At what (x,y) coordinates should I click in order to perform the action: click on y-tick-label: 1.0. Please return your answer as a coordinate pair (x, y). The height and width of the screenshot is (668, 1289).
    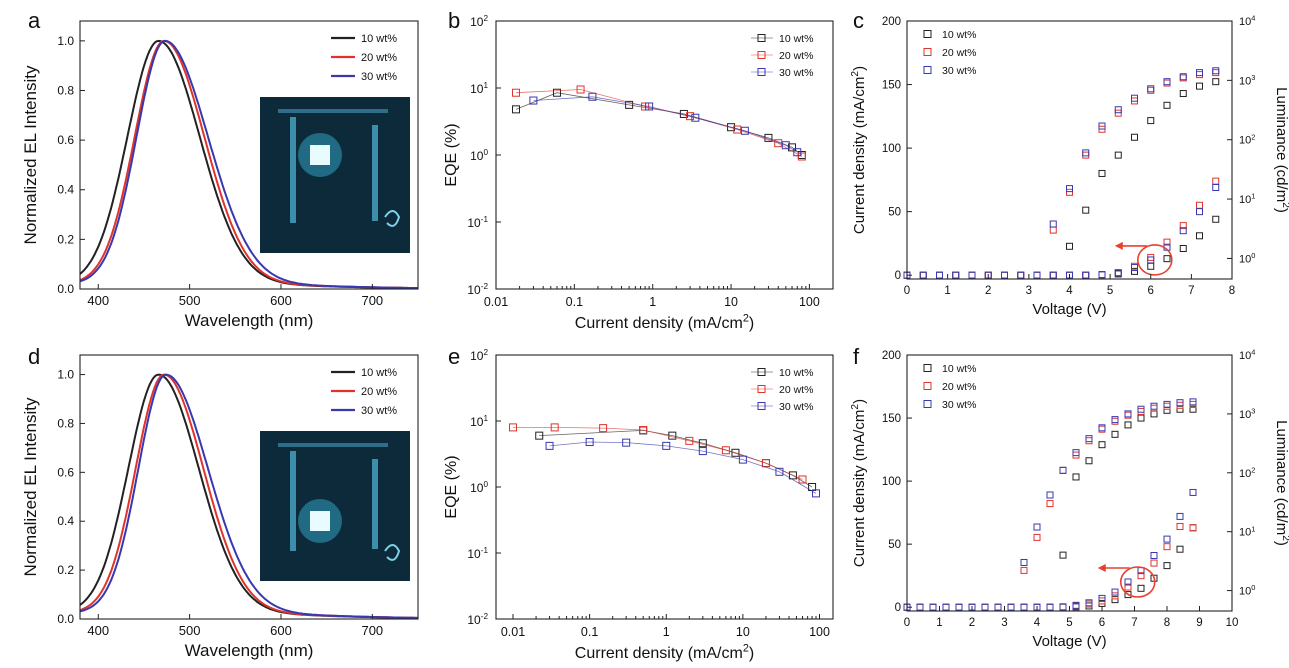
    Looking at the image, I should click on (65, 375).